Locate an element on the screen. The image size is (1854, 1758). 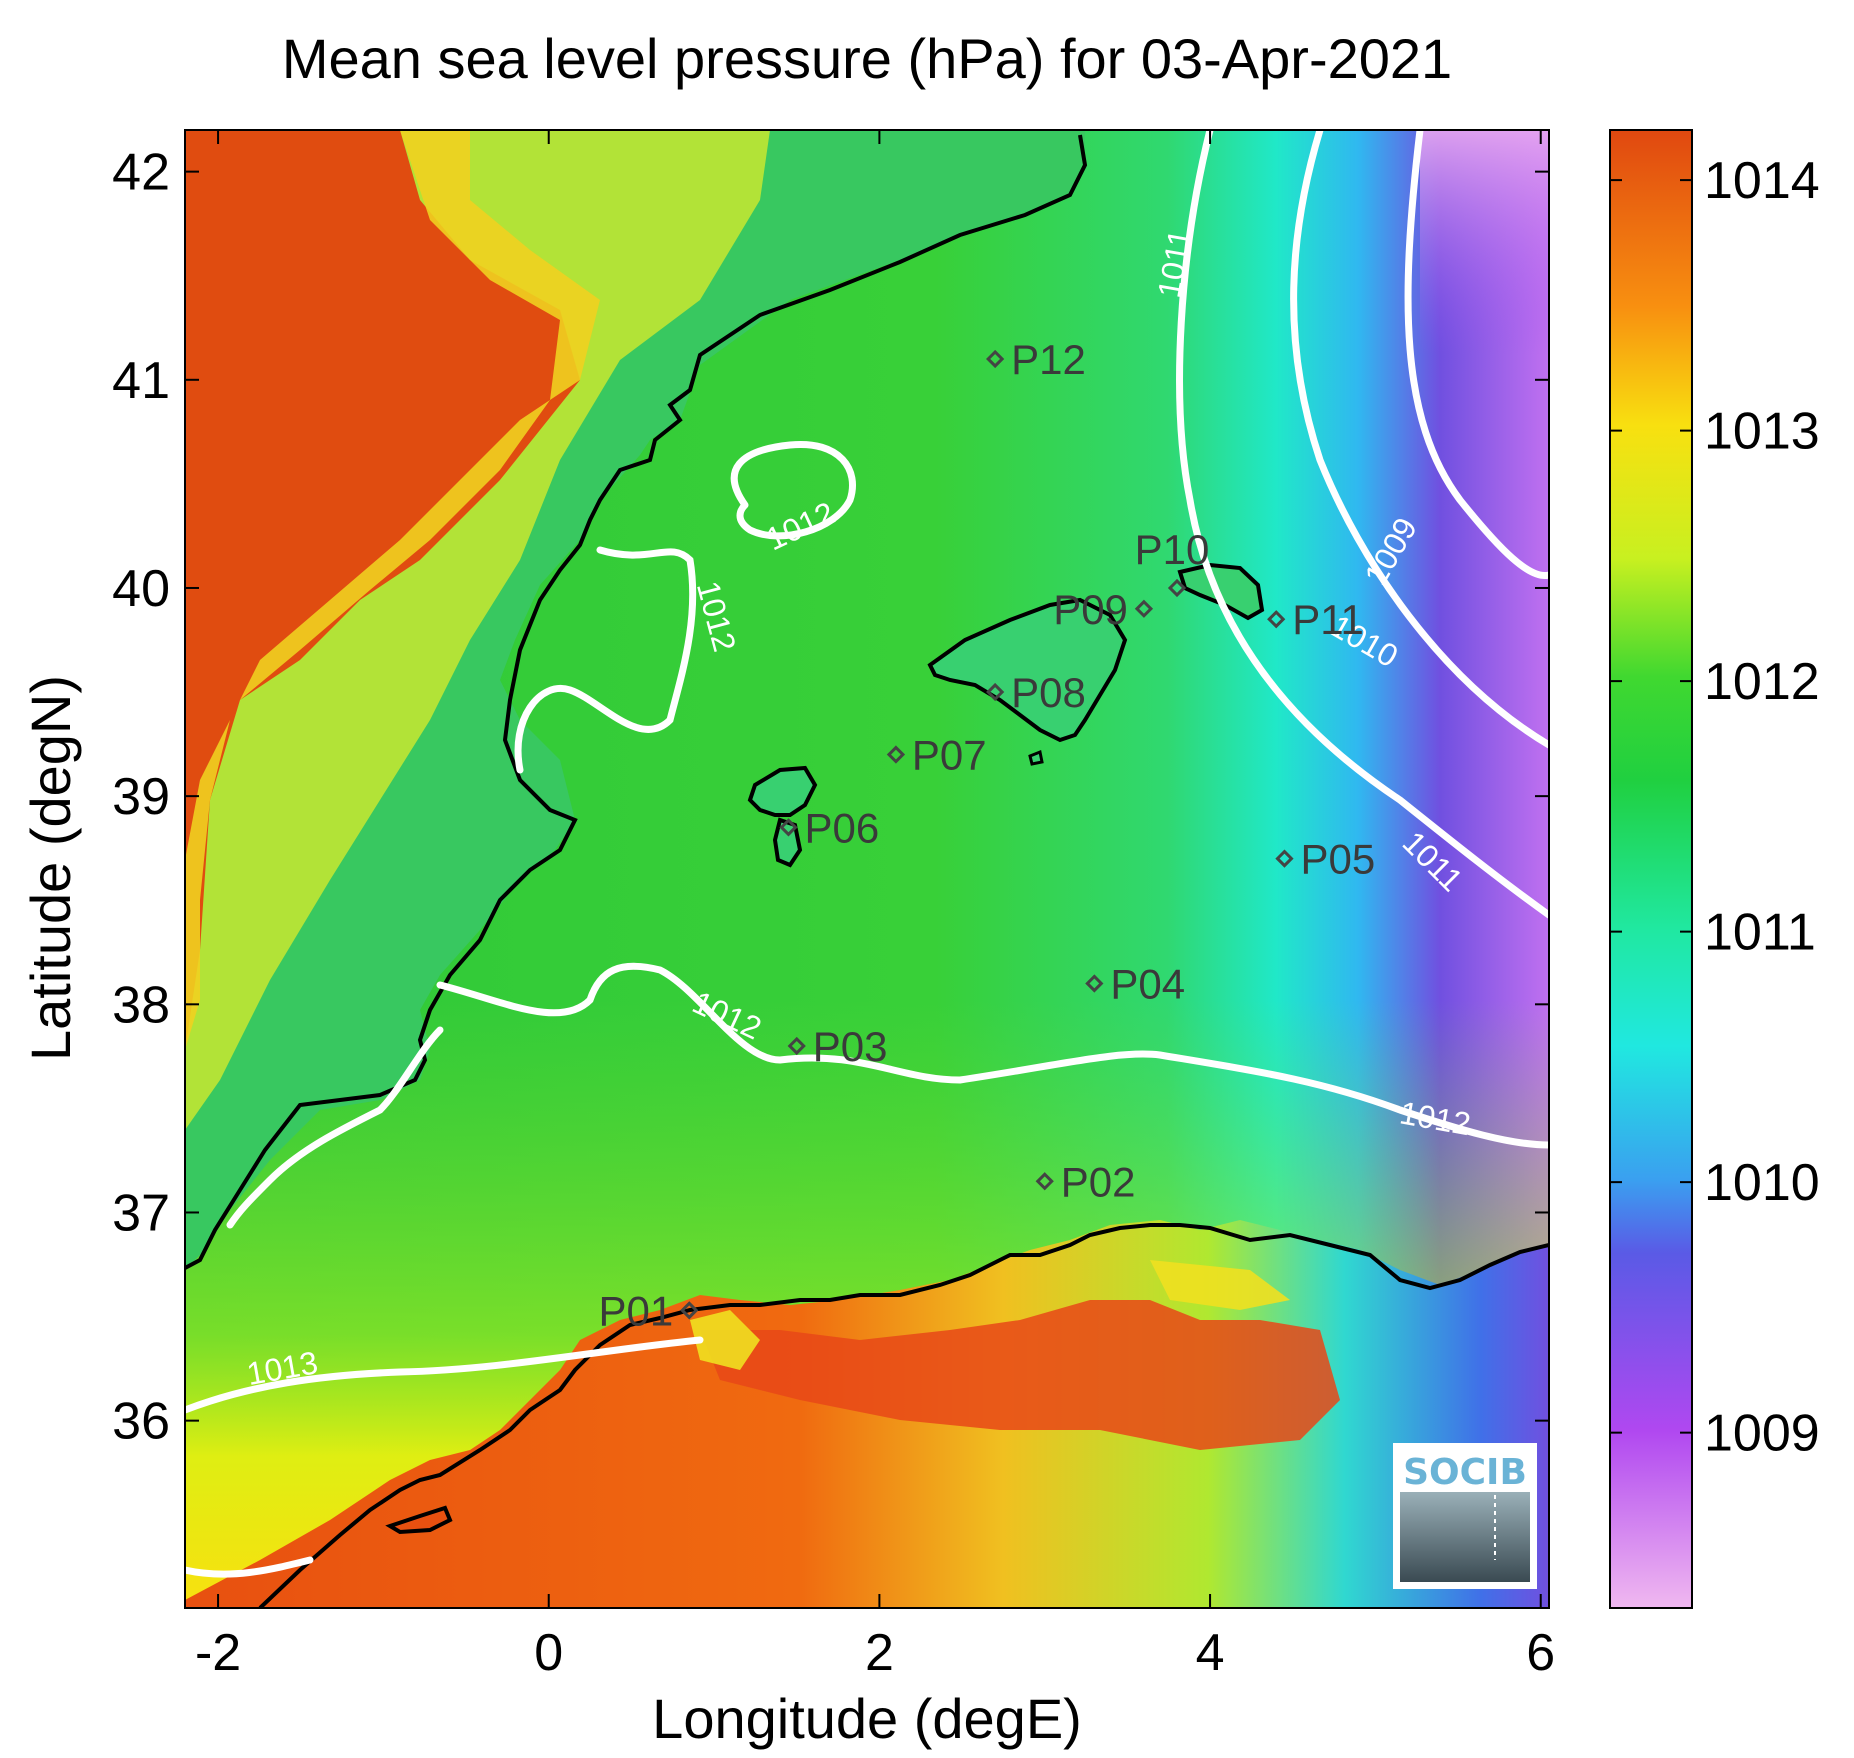
colorbar-tick-label: 1012 is located at coordinates (1762, 682).